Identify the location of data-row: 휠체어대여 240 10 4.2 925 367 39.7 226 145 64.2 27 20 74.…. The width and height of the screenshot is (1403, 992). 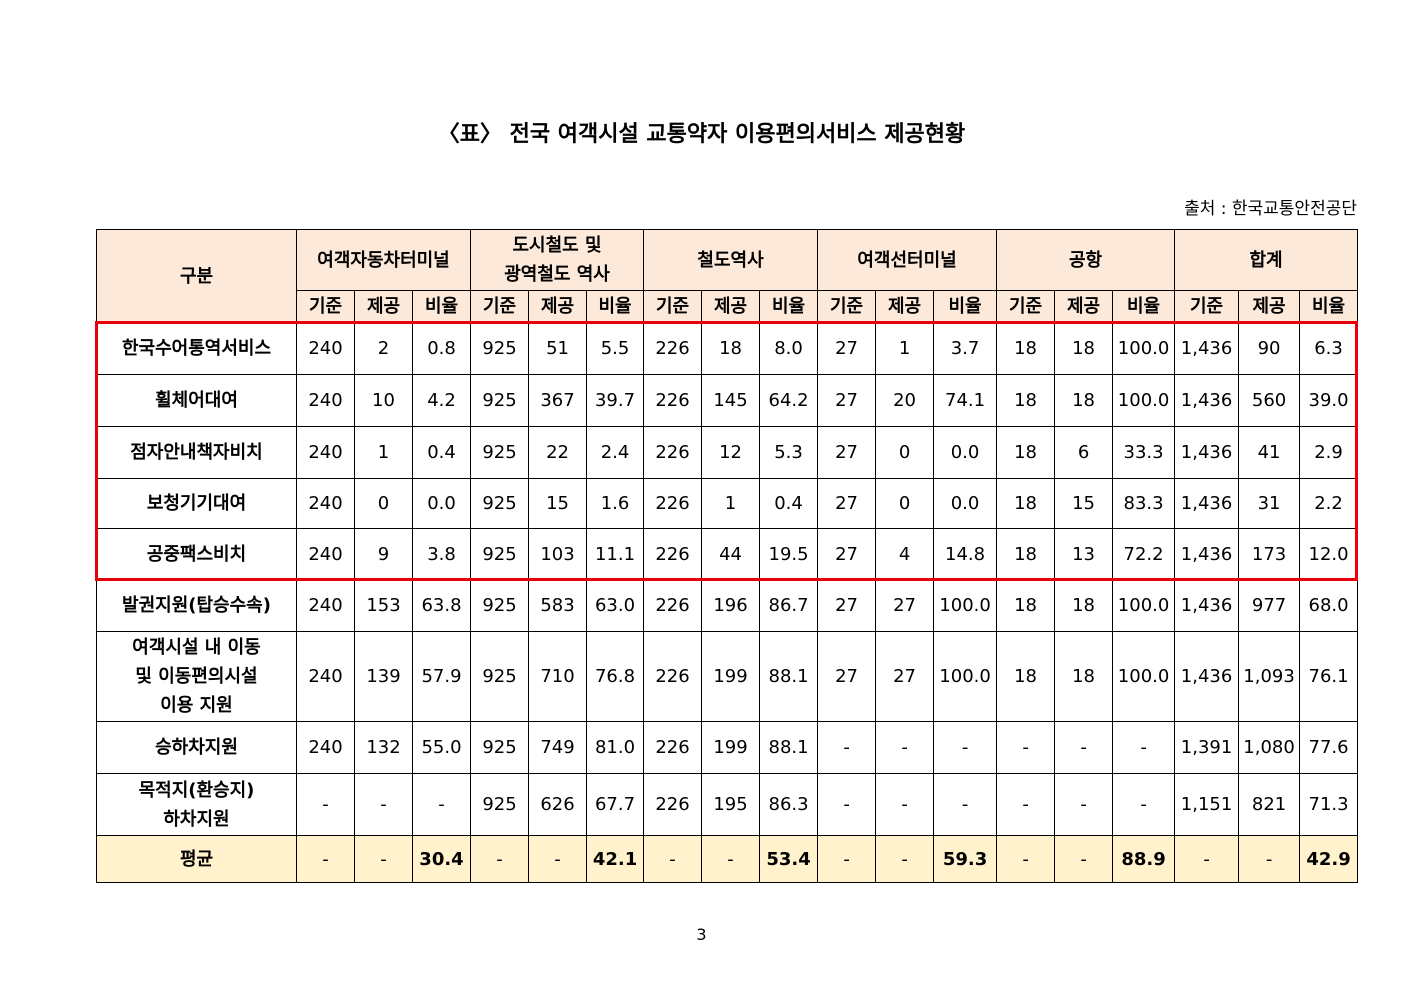
(727, 400).